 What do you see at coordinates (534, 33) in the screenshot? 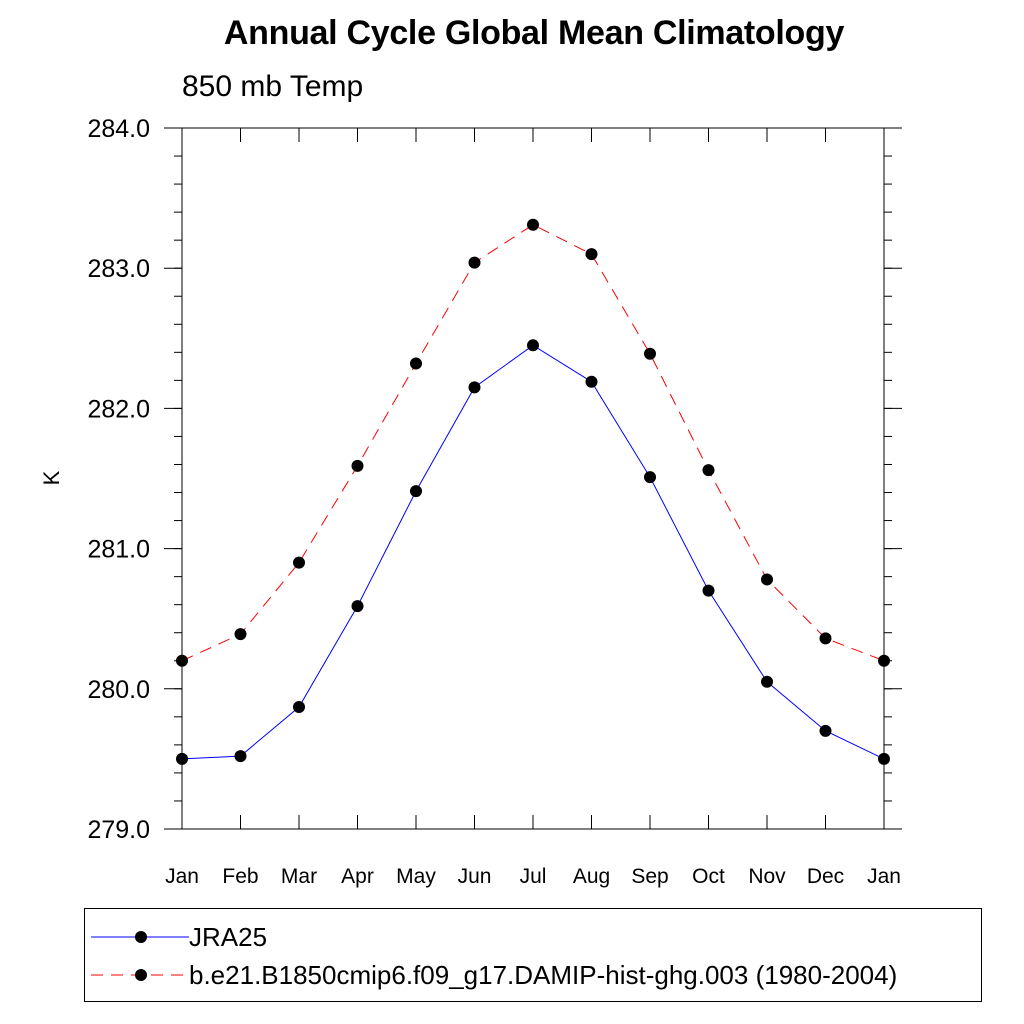
I see `chart-title: Annual Cycle Global Mean Climatology` at bounding box center [534, 33].